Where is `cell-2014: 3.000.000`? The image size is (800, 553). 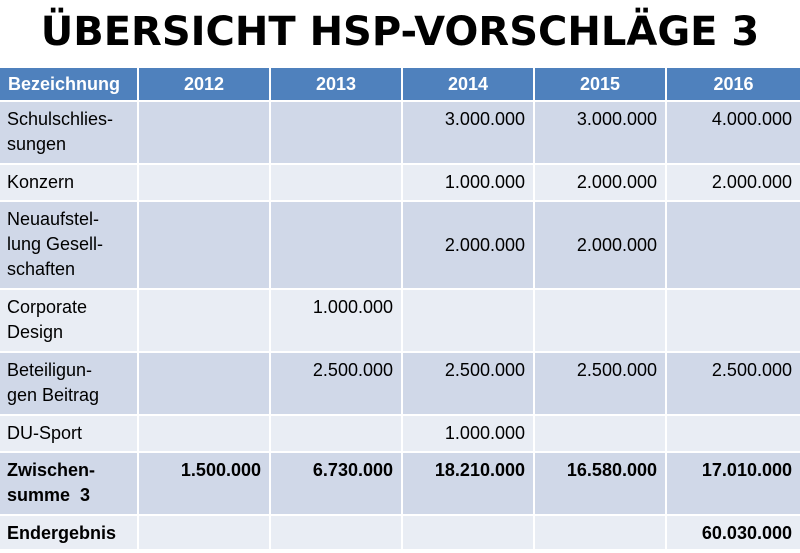 cell-2014: 3.000.000 is located at coordinates (469, 133).